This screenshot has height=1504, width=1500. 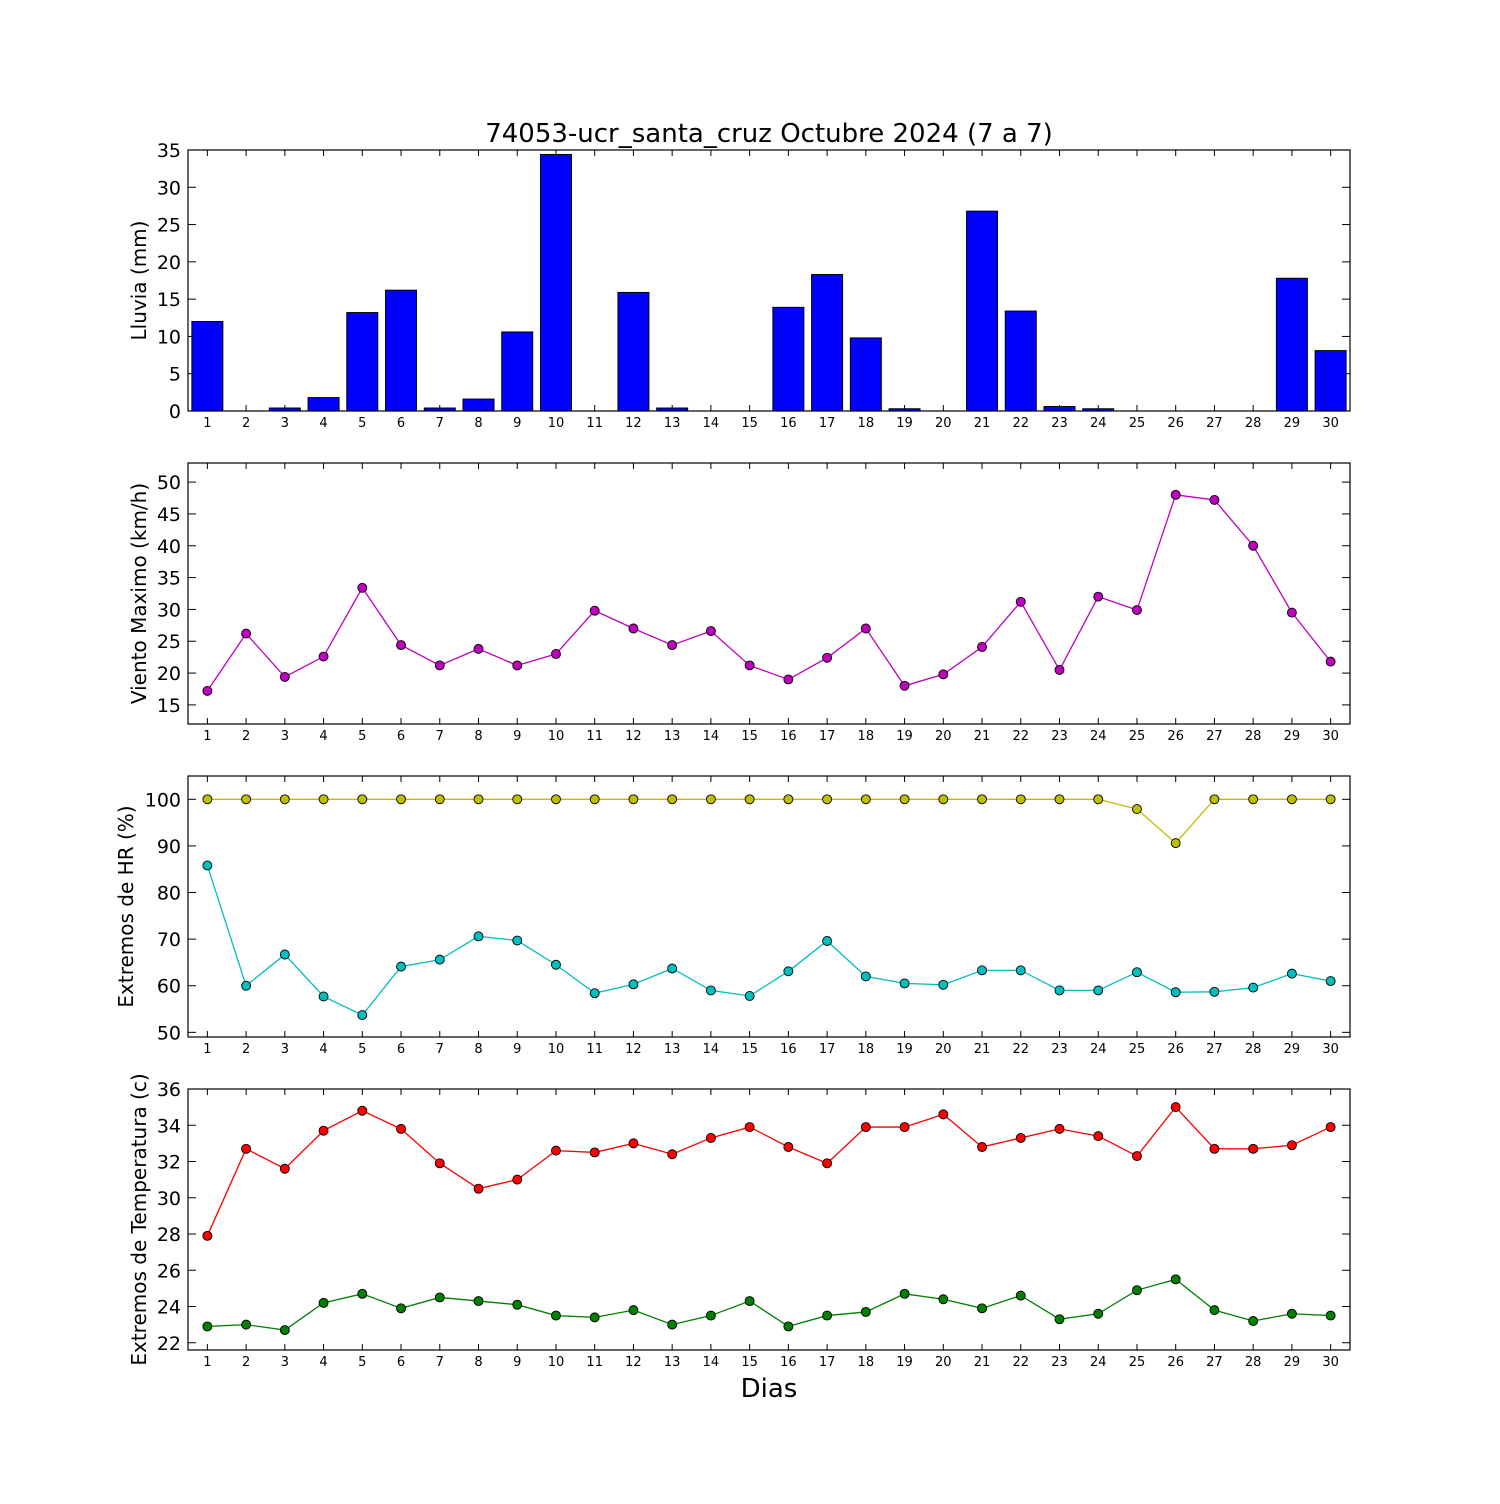 I want to click on x-tick-label: 27, so click(x=1214, y=1049).